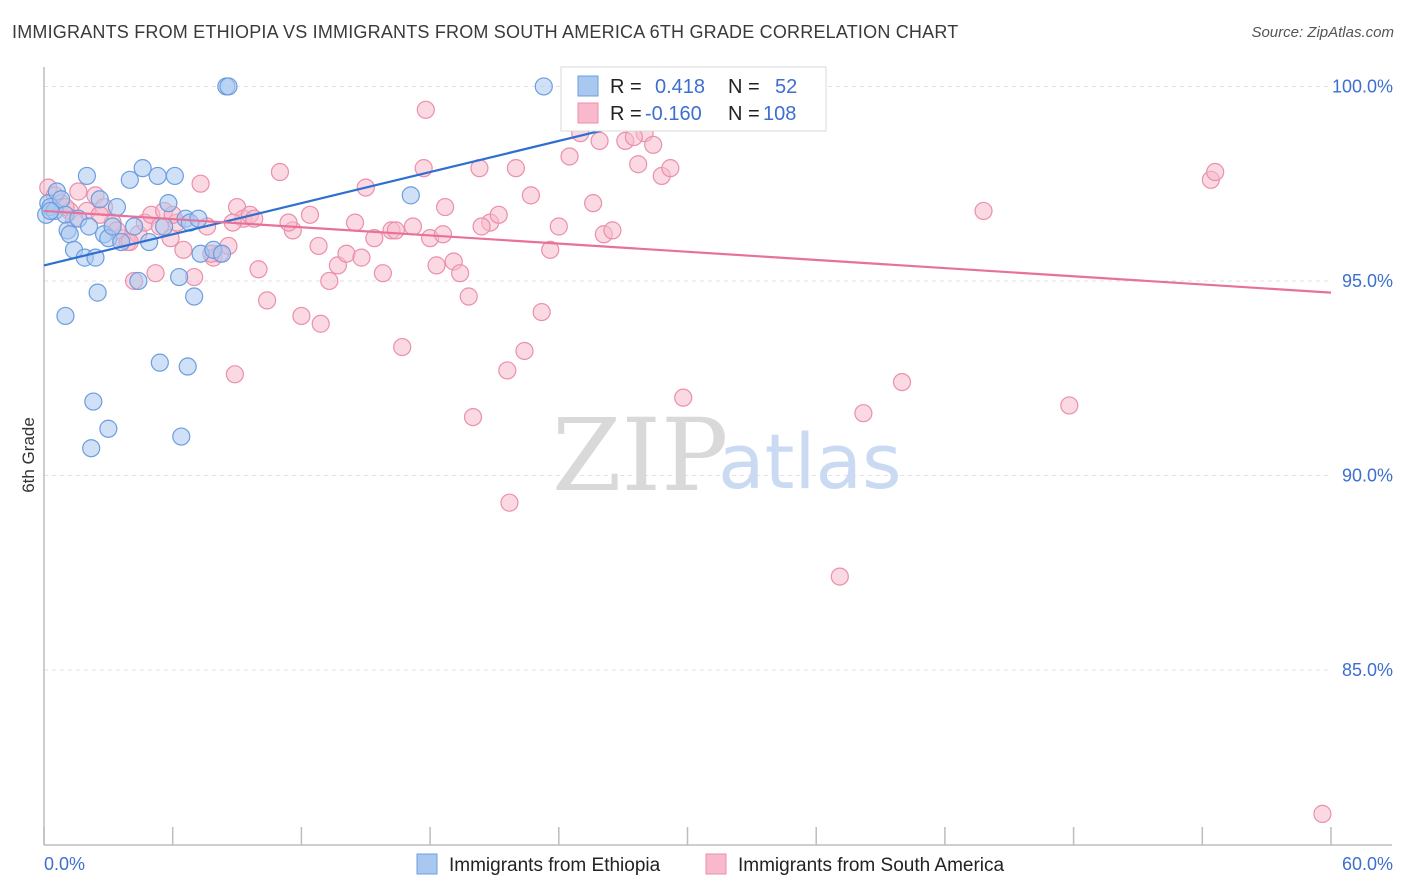  What do you see at coordinates (871, 865) in the screenshot?
I see `legend-label-south-america: Immigrants from South America` at bounding box center [871, 865].